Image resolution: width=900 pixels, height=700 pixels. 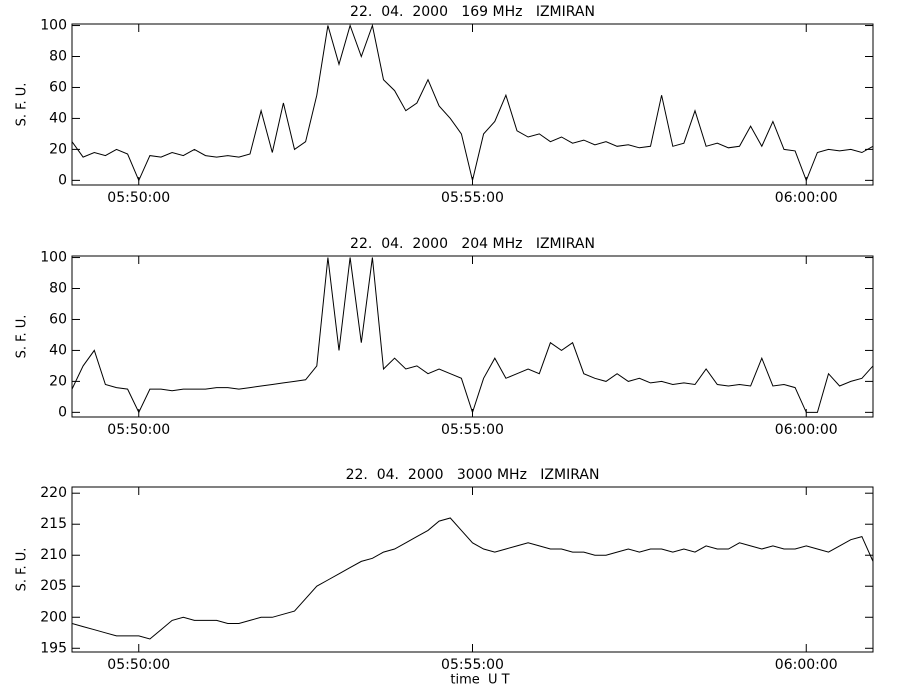 What do you see at coordinates (472, 244) in the screenshot?
I see `chart-title: 22. 04. 2000 204 MHz IZMIRAN` at bounding box center [472, 244].